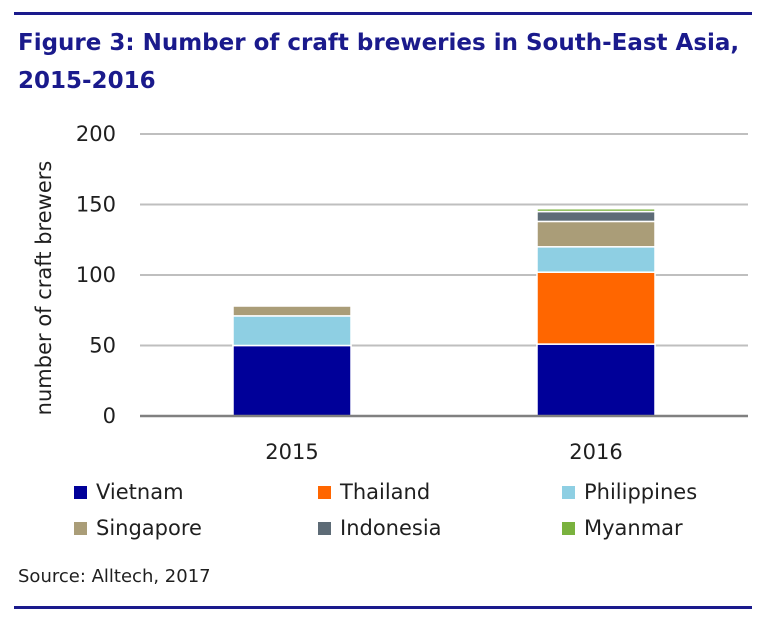 This screenshot has height=623, width=768. Describe the element at coordinates (596, 234) in the screenshot. I see `bar-2016-singapore` at that location.